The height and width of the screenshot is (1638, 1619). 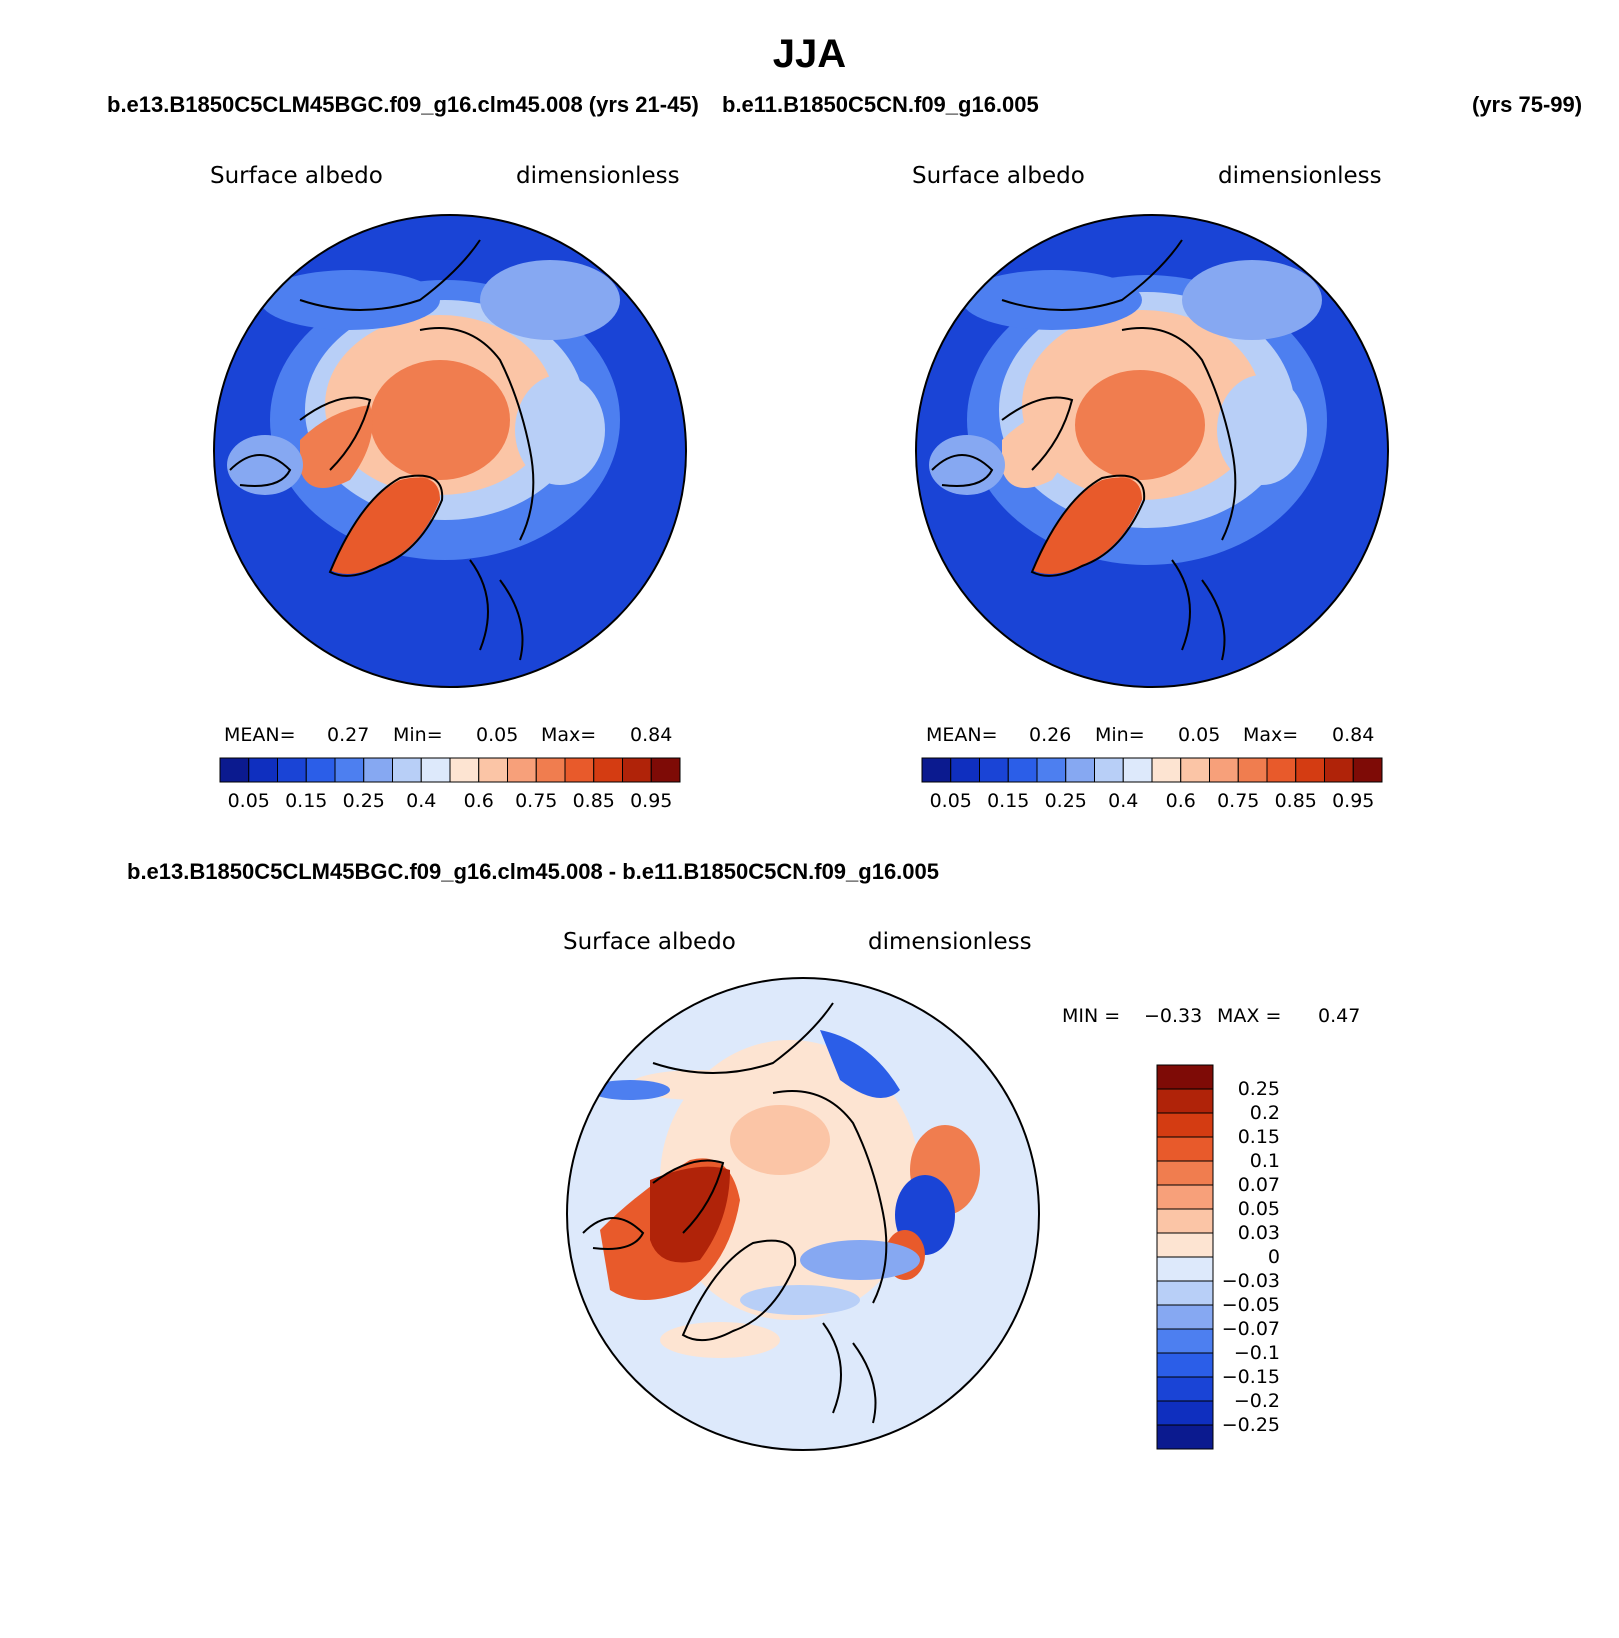 I want to click on diff-max-label: MAX =, so click(x=1249, y=1016).